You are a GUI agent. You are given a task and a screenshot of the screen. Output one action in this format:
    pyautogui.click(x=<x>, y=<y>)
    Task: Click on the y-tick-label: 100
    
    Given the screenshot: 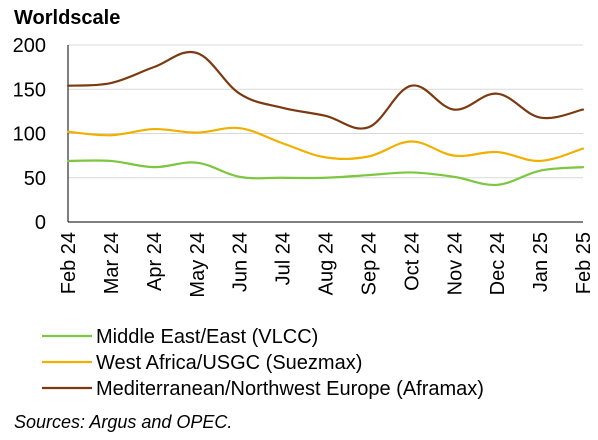 What is the action you would take?
    pyautogui.click(x=29, y=135)
    